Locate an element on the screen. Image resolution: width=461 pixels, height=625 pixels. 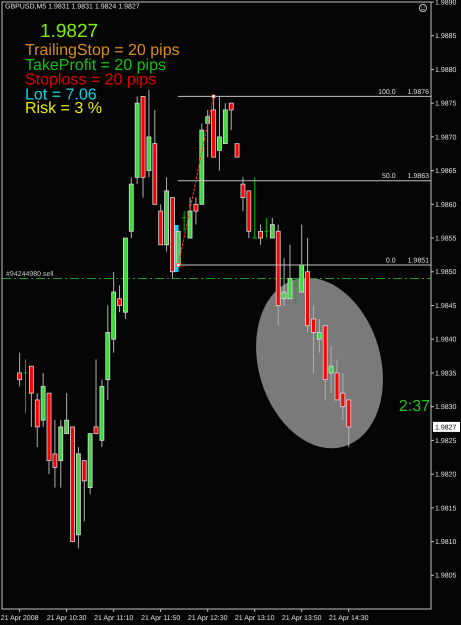
annotation: Risk = 3 % is located at coordinates (63, 108).